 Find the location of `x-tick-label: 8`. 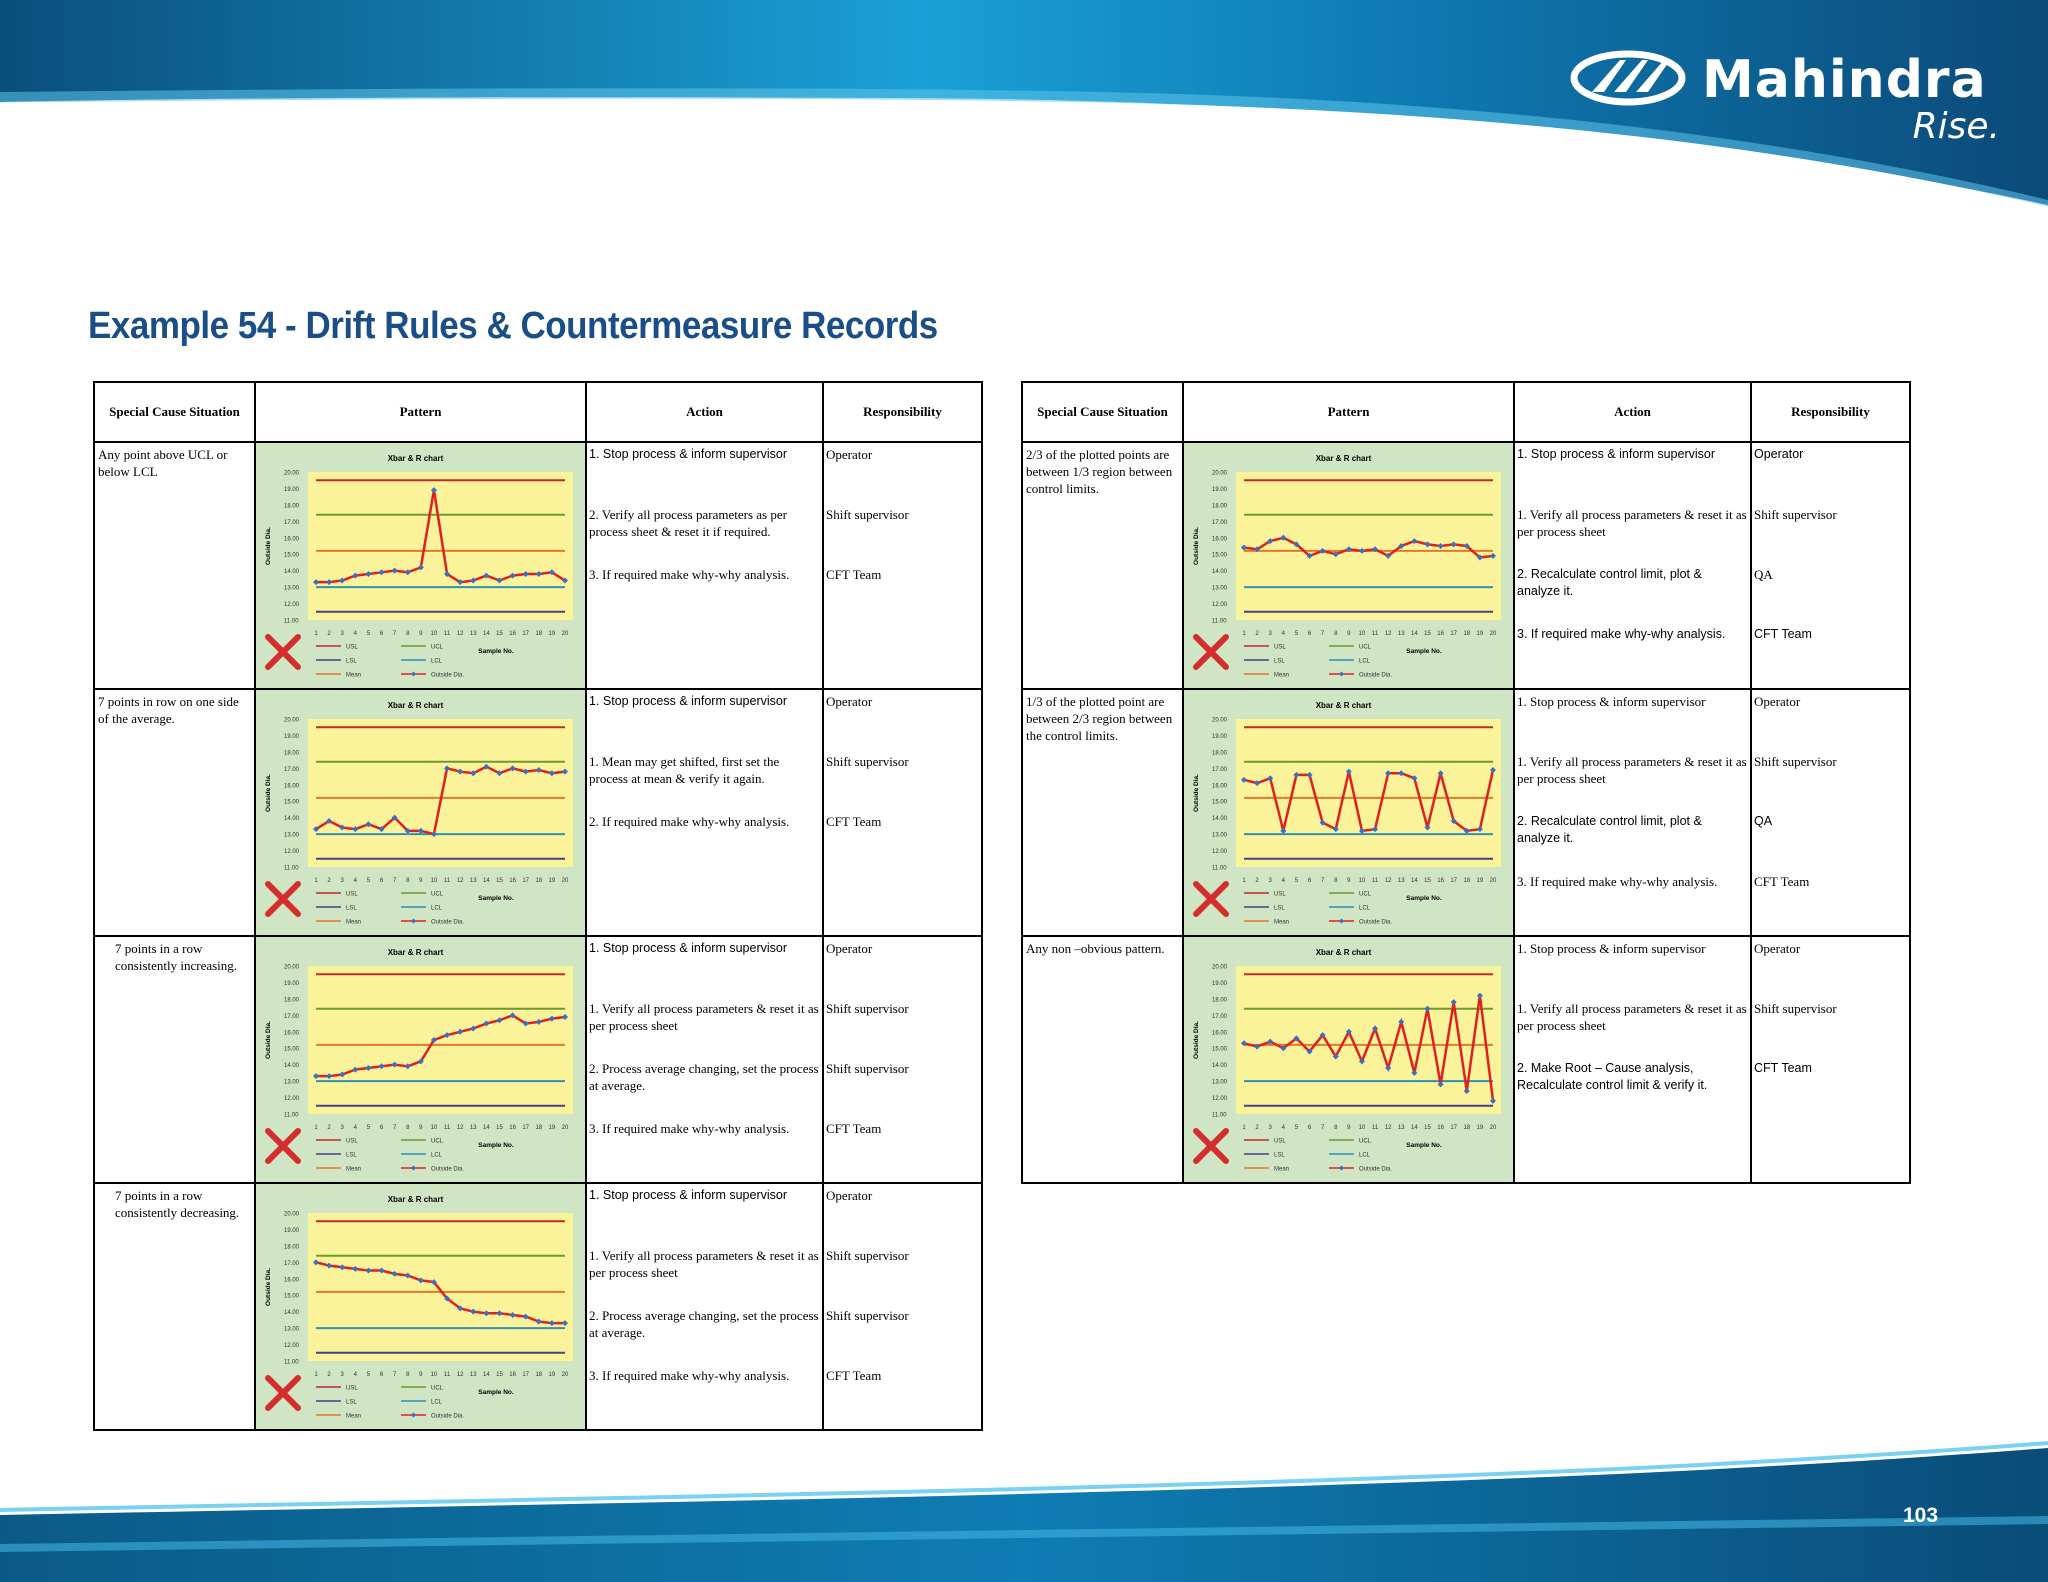

x-tick-label: 8 is located at coordinates (1336, 881).